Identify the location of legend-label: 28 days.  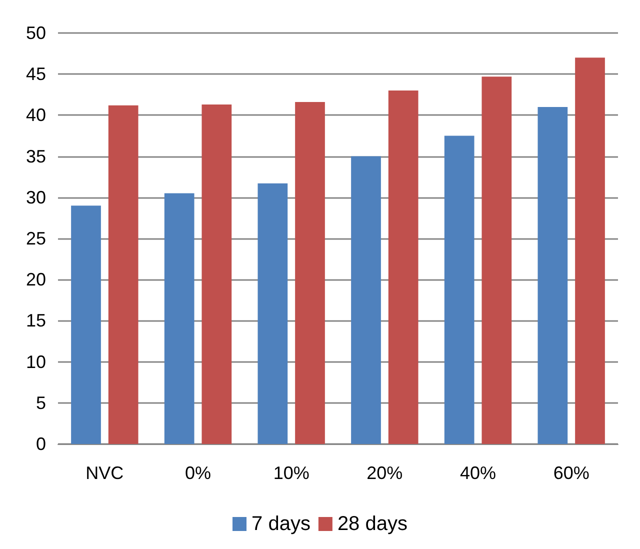
(372, 524).